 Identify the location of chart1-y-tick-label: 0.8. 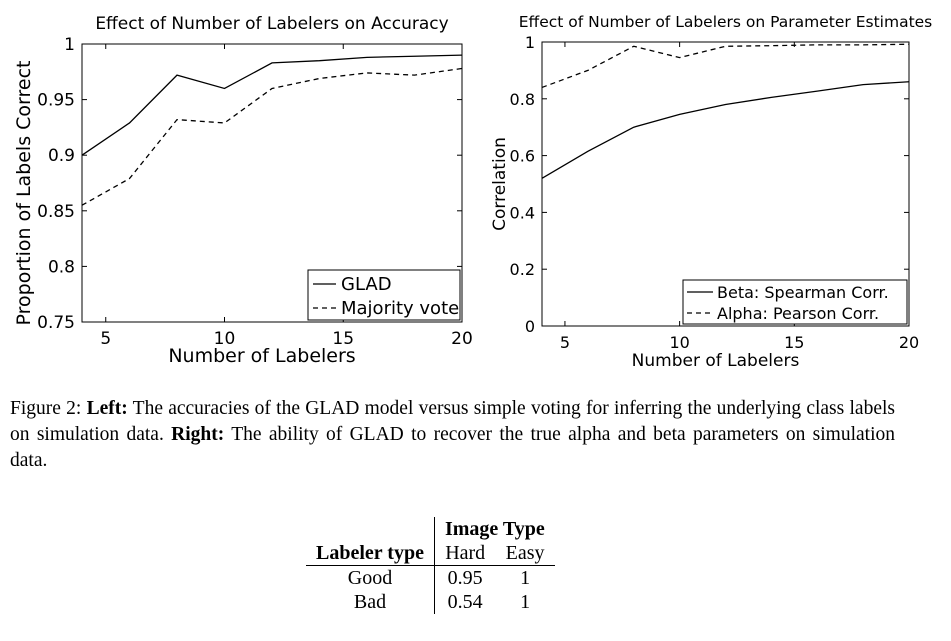
(61, 267).